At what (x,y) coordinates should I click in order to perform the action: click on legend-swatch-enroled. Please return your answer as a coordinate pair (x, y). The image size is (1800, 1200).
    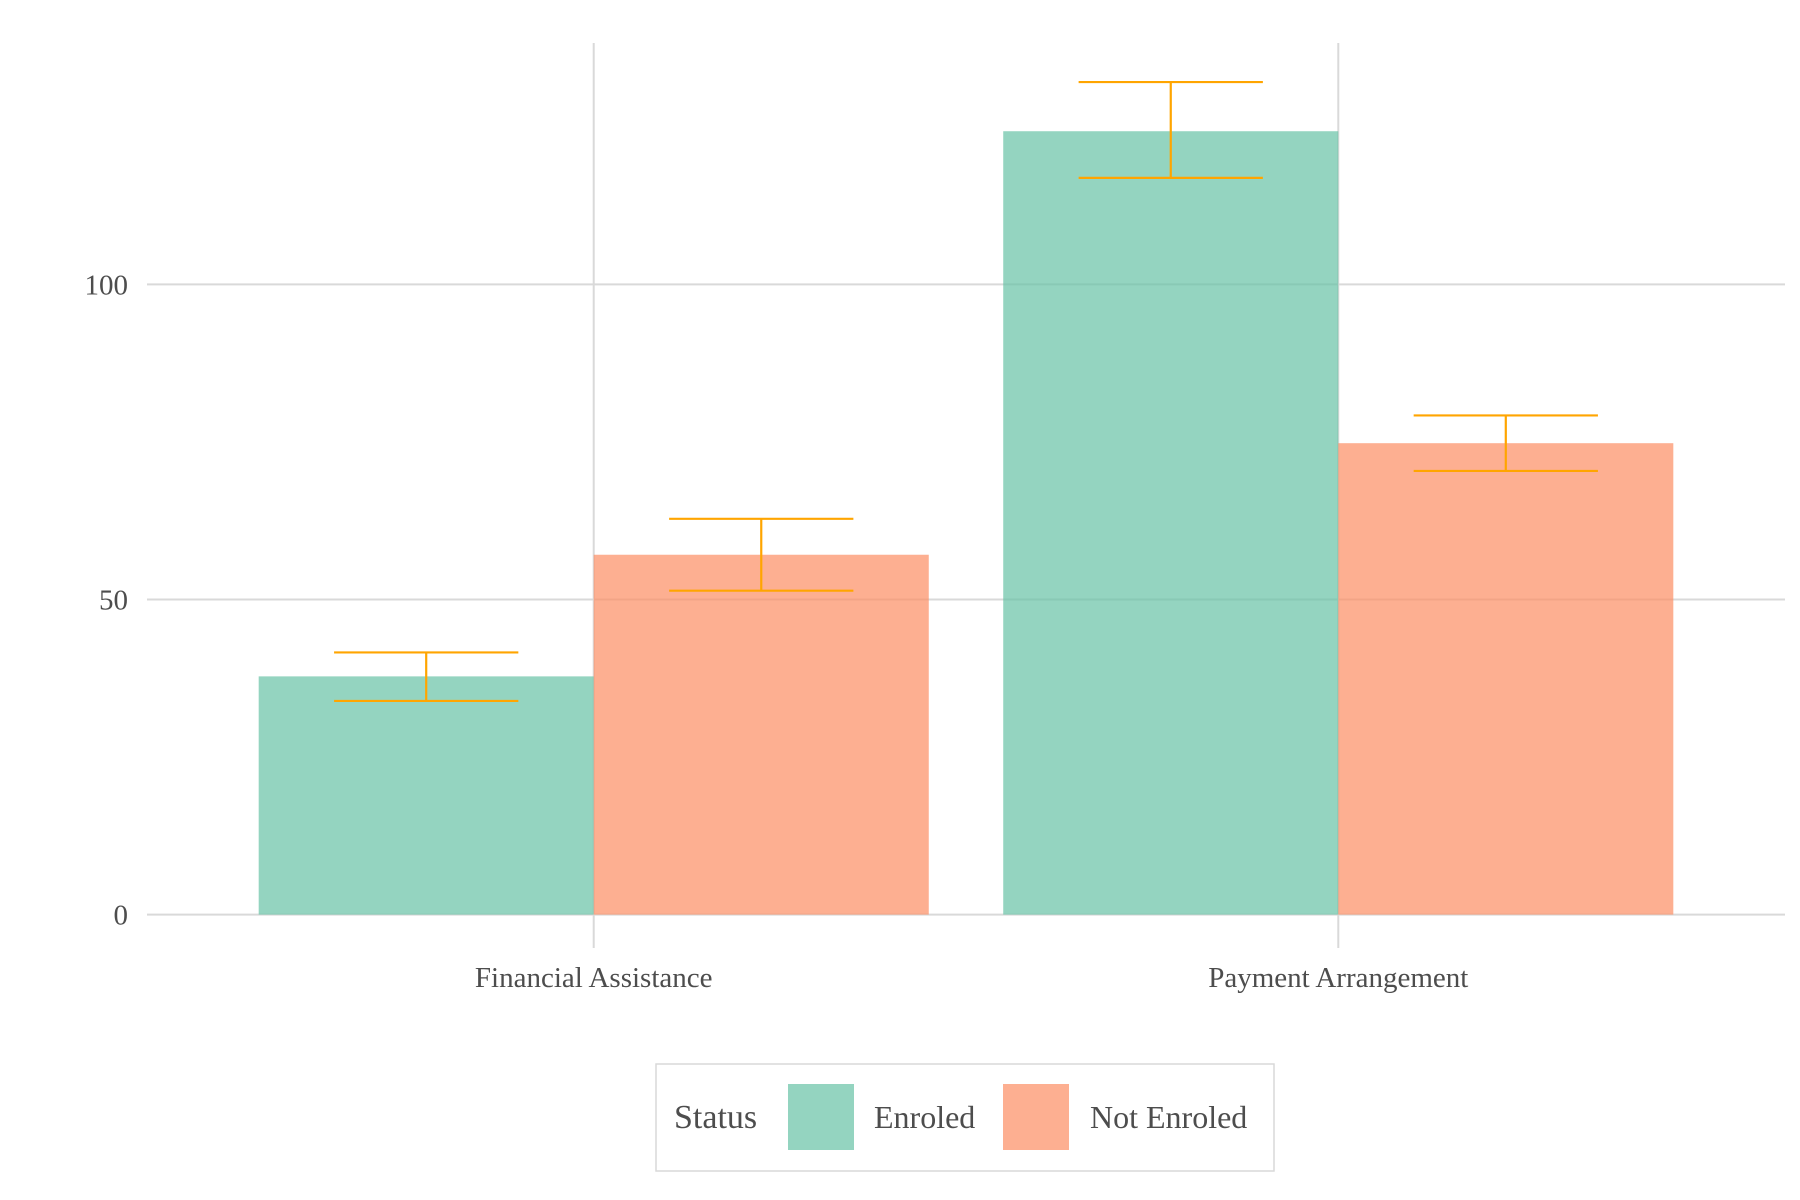
    Looking at the image, I should click on (821, 1117).